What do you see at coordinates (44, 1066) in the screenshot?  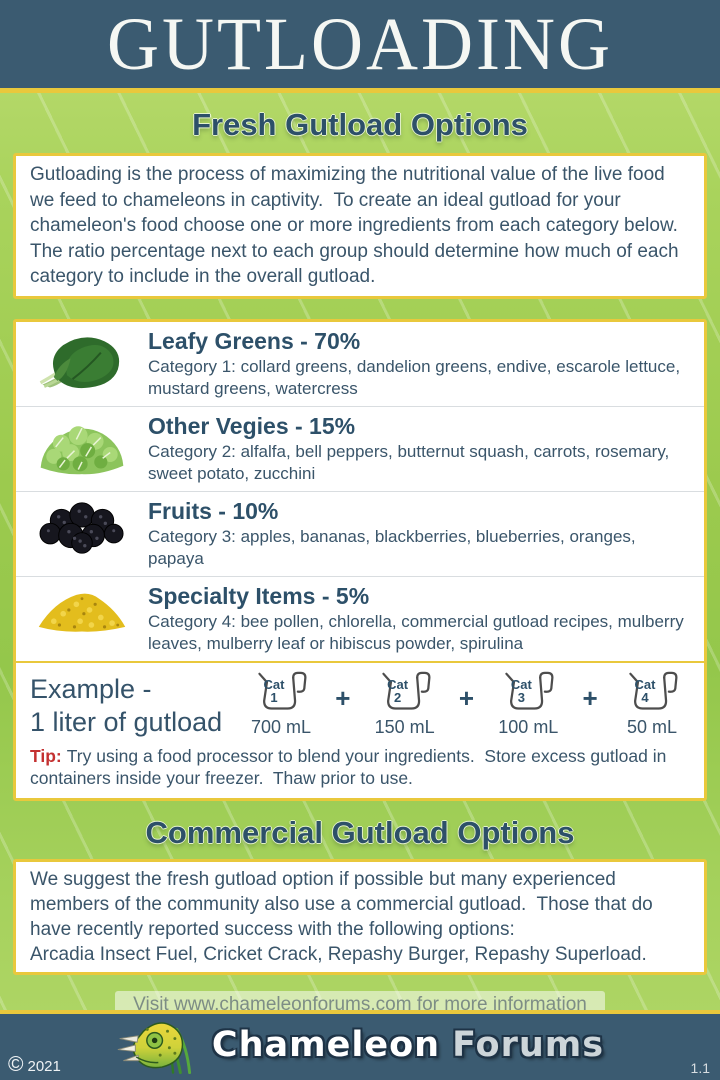 I see `copyright-year: 2021` at bounding box center [44, 1066].